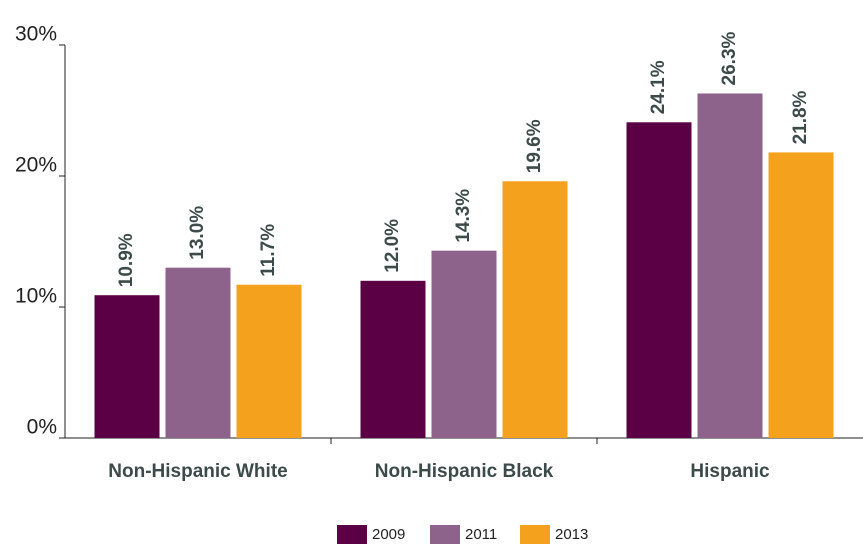  What do you see at coordinates (197, 471) in the screenshot?
I see `x-tick-label: Non-Hispanic White` at bounding box center [197, 471].